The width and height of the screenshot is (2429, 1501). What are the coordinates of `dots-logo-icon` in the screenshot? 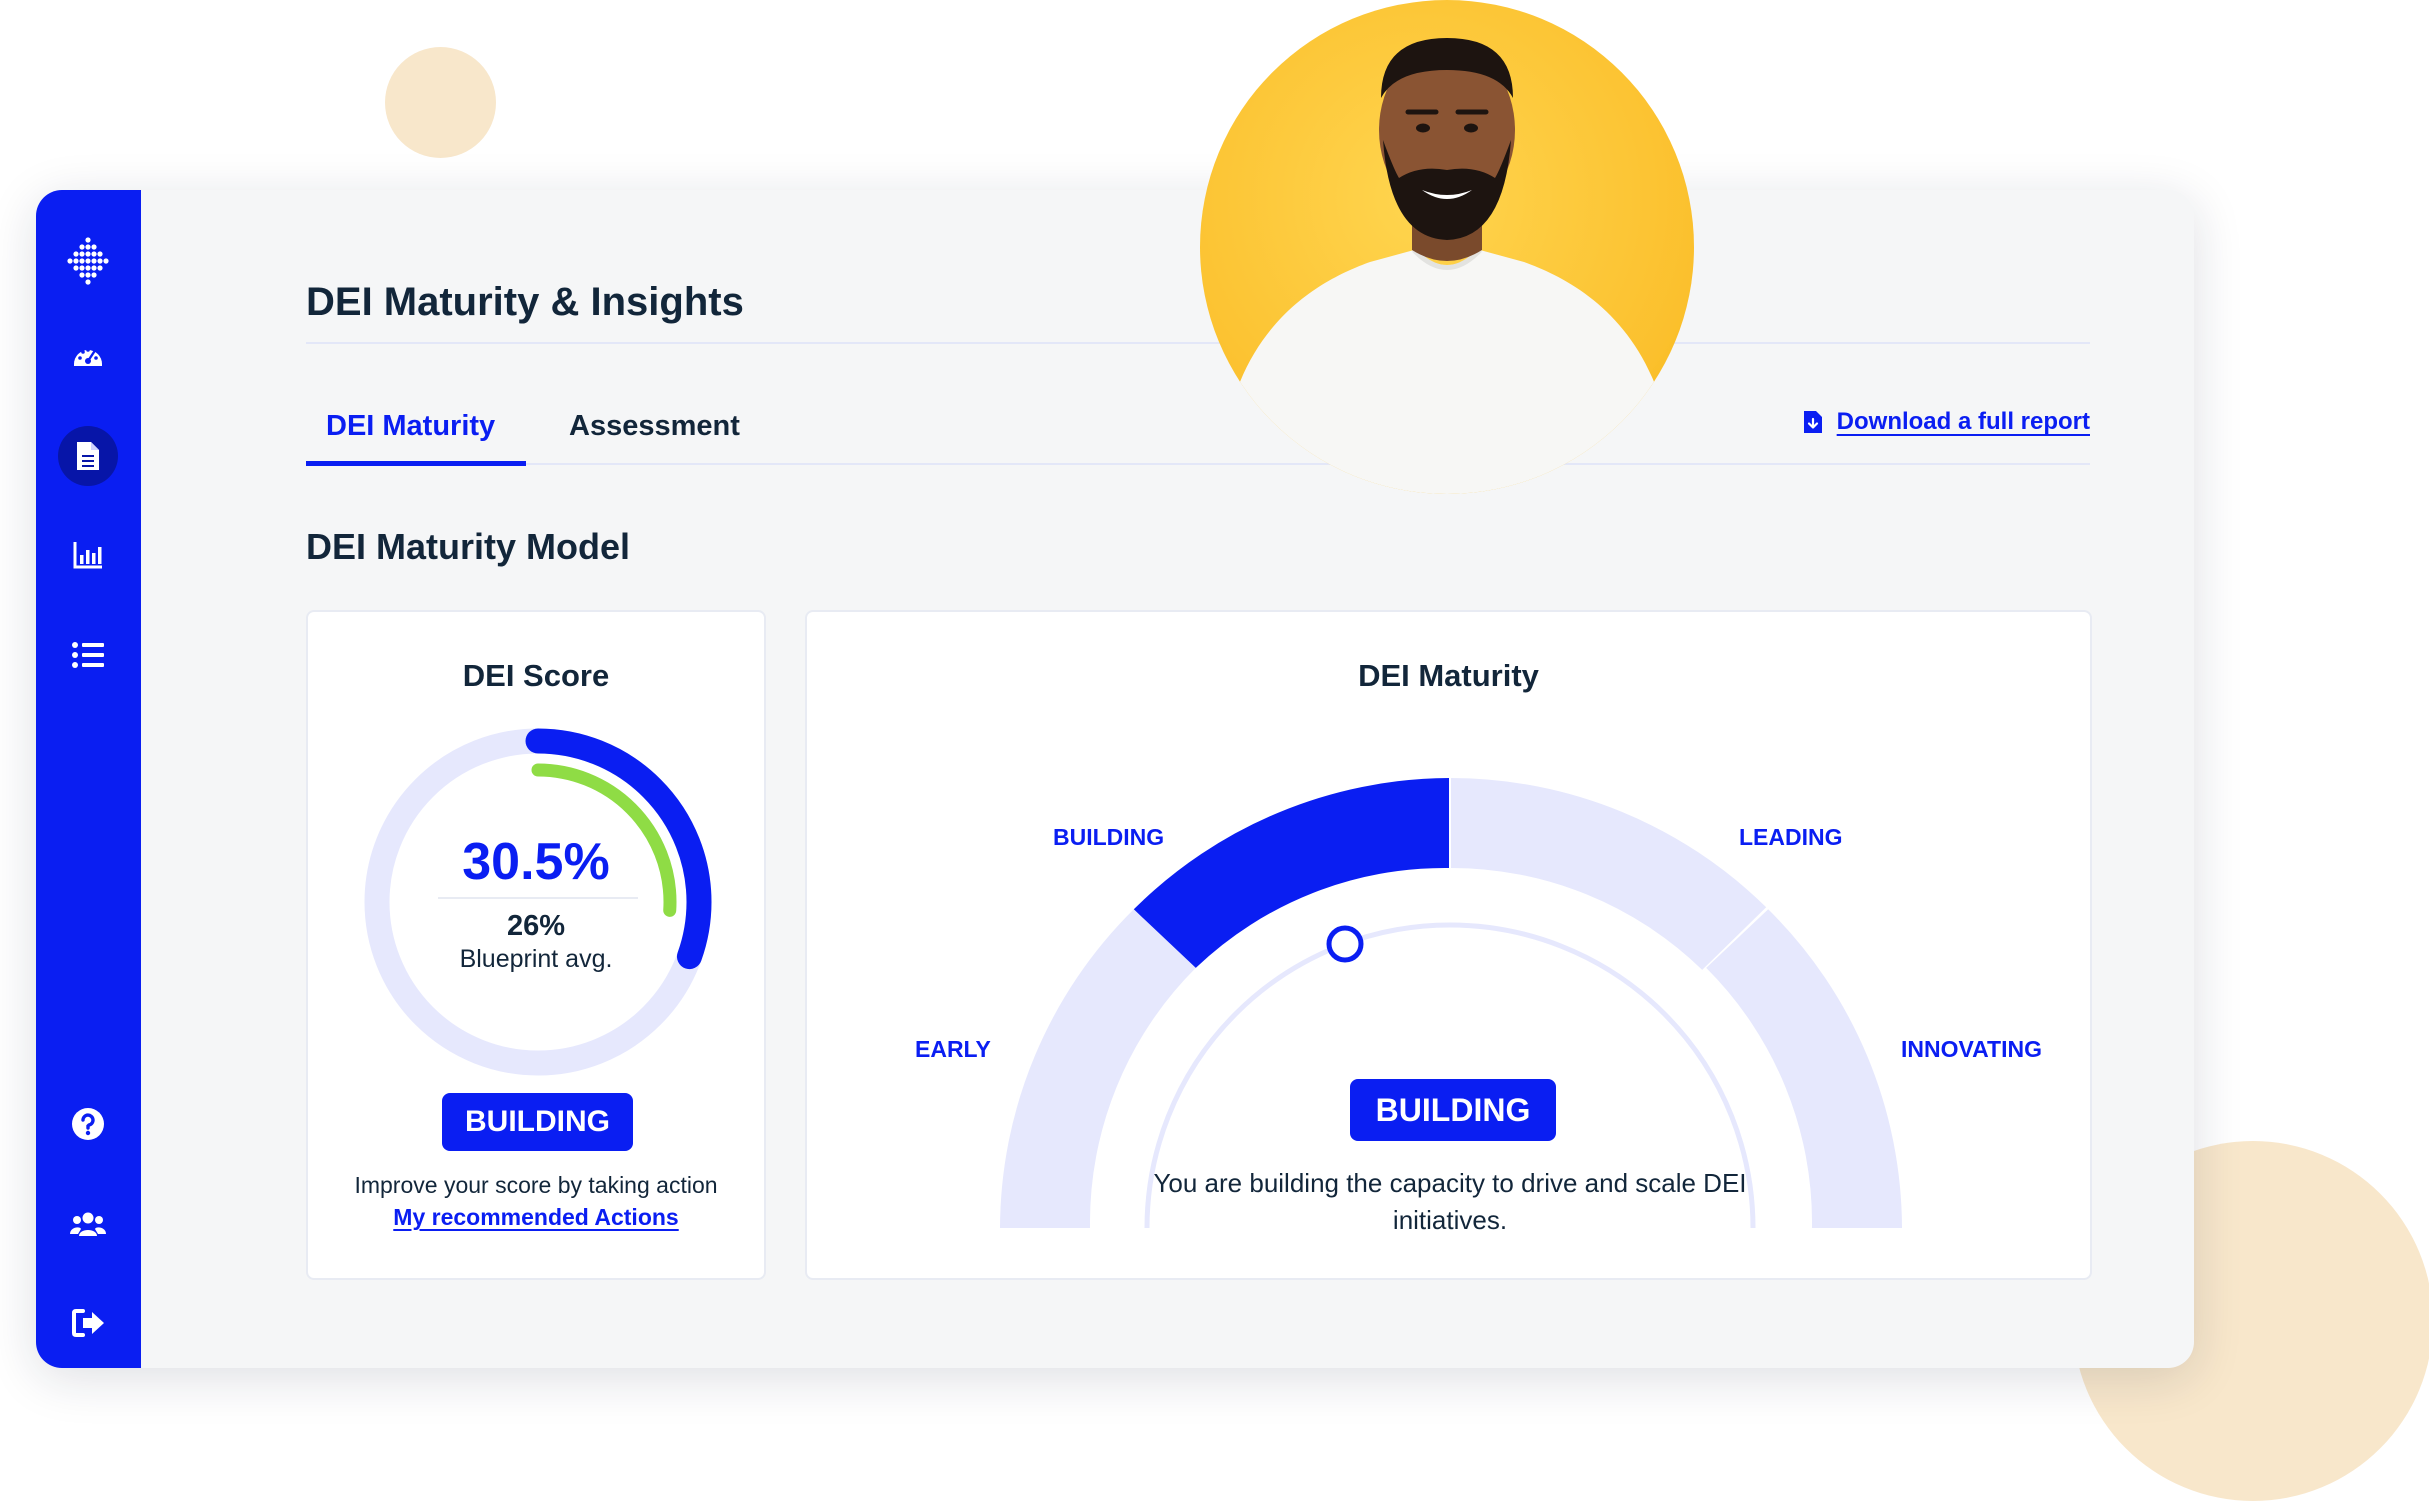 It's located at (88, 262).